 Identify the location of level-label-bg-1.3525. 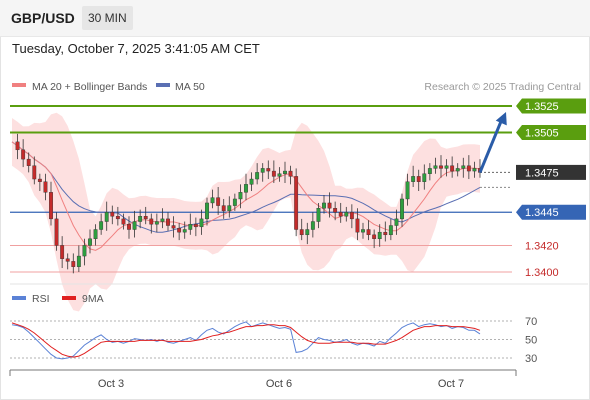
(551, 106).